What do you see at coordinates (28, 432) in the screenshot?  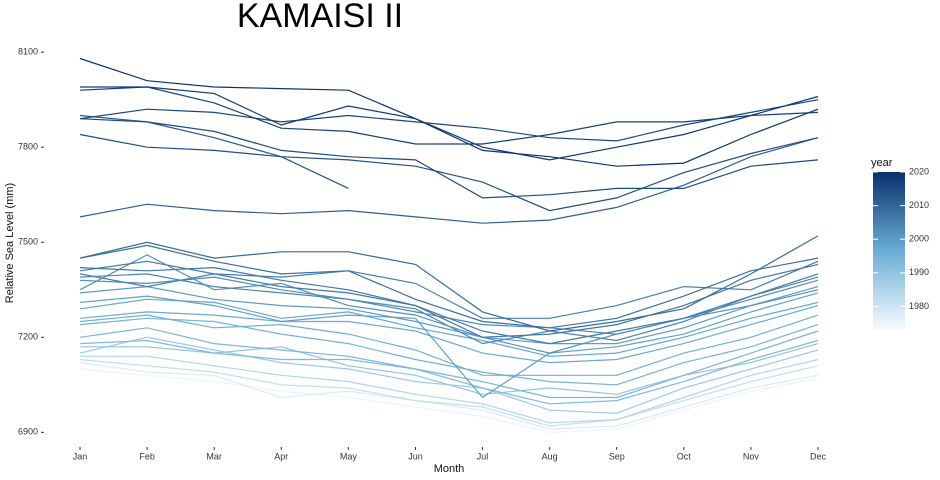 I see `y-tick-label: 6900` at bounding box center [28, 432].